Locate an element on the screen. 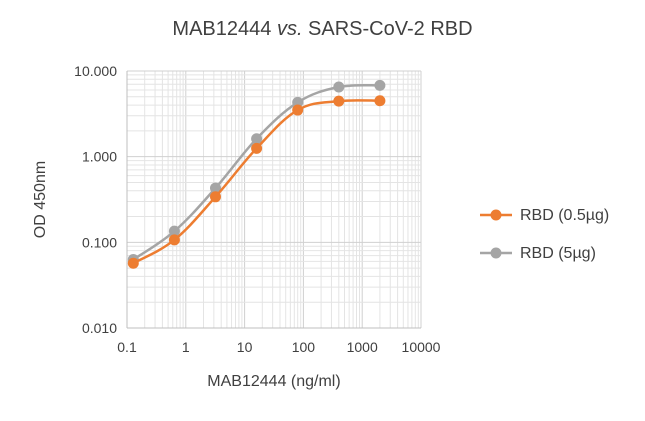 This screenshot has width=645, height=421. x-axis-label: MAB12444 (ng/ml) is located at coordinates (273, 381).